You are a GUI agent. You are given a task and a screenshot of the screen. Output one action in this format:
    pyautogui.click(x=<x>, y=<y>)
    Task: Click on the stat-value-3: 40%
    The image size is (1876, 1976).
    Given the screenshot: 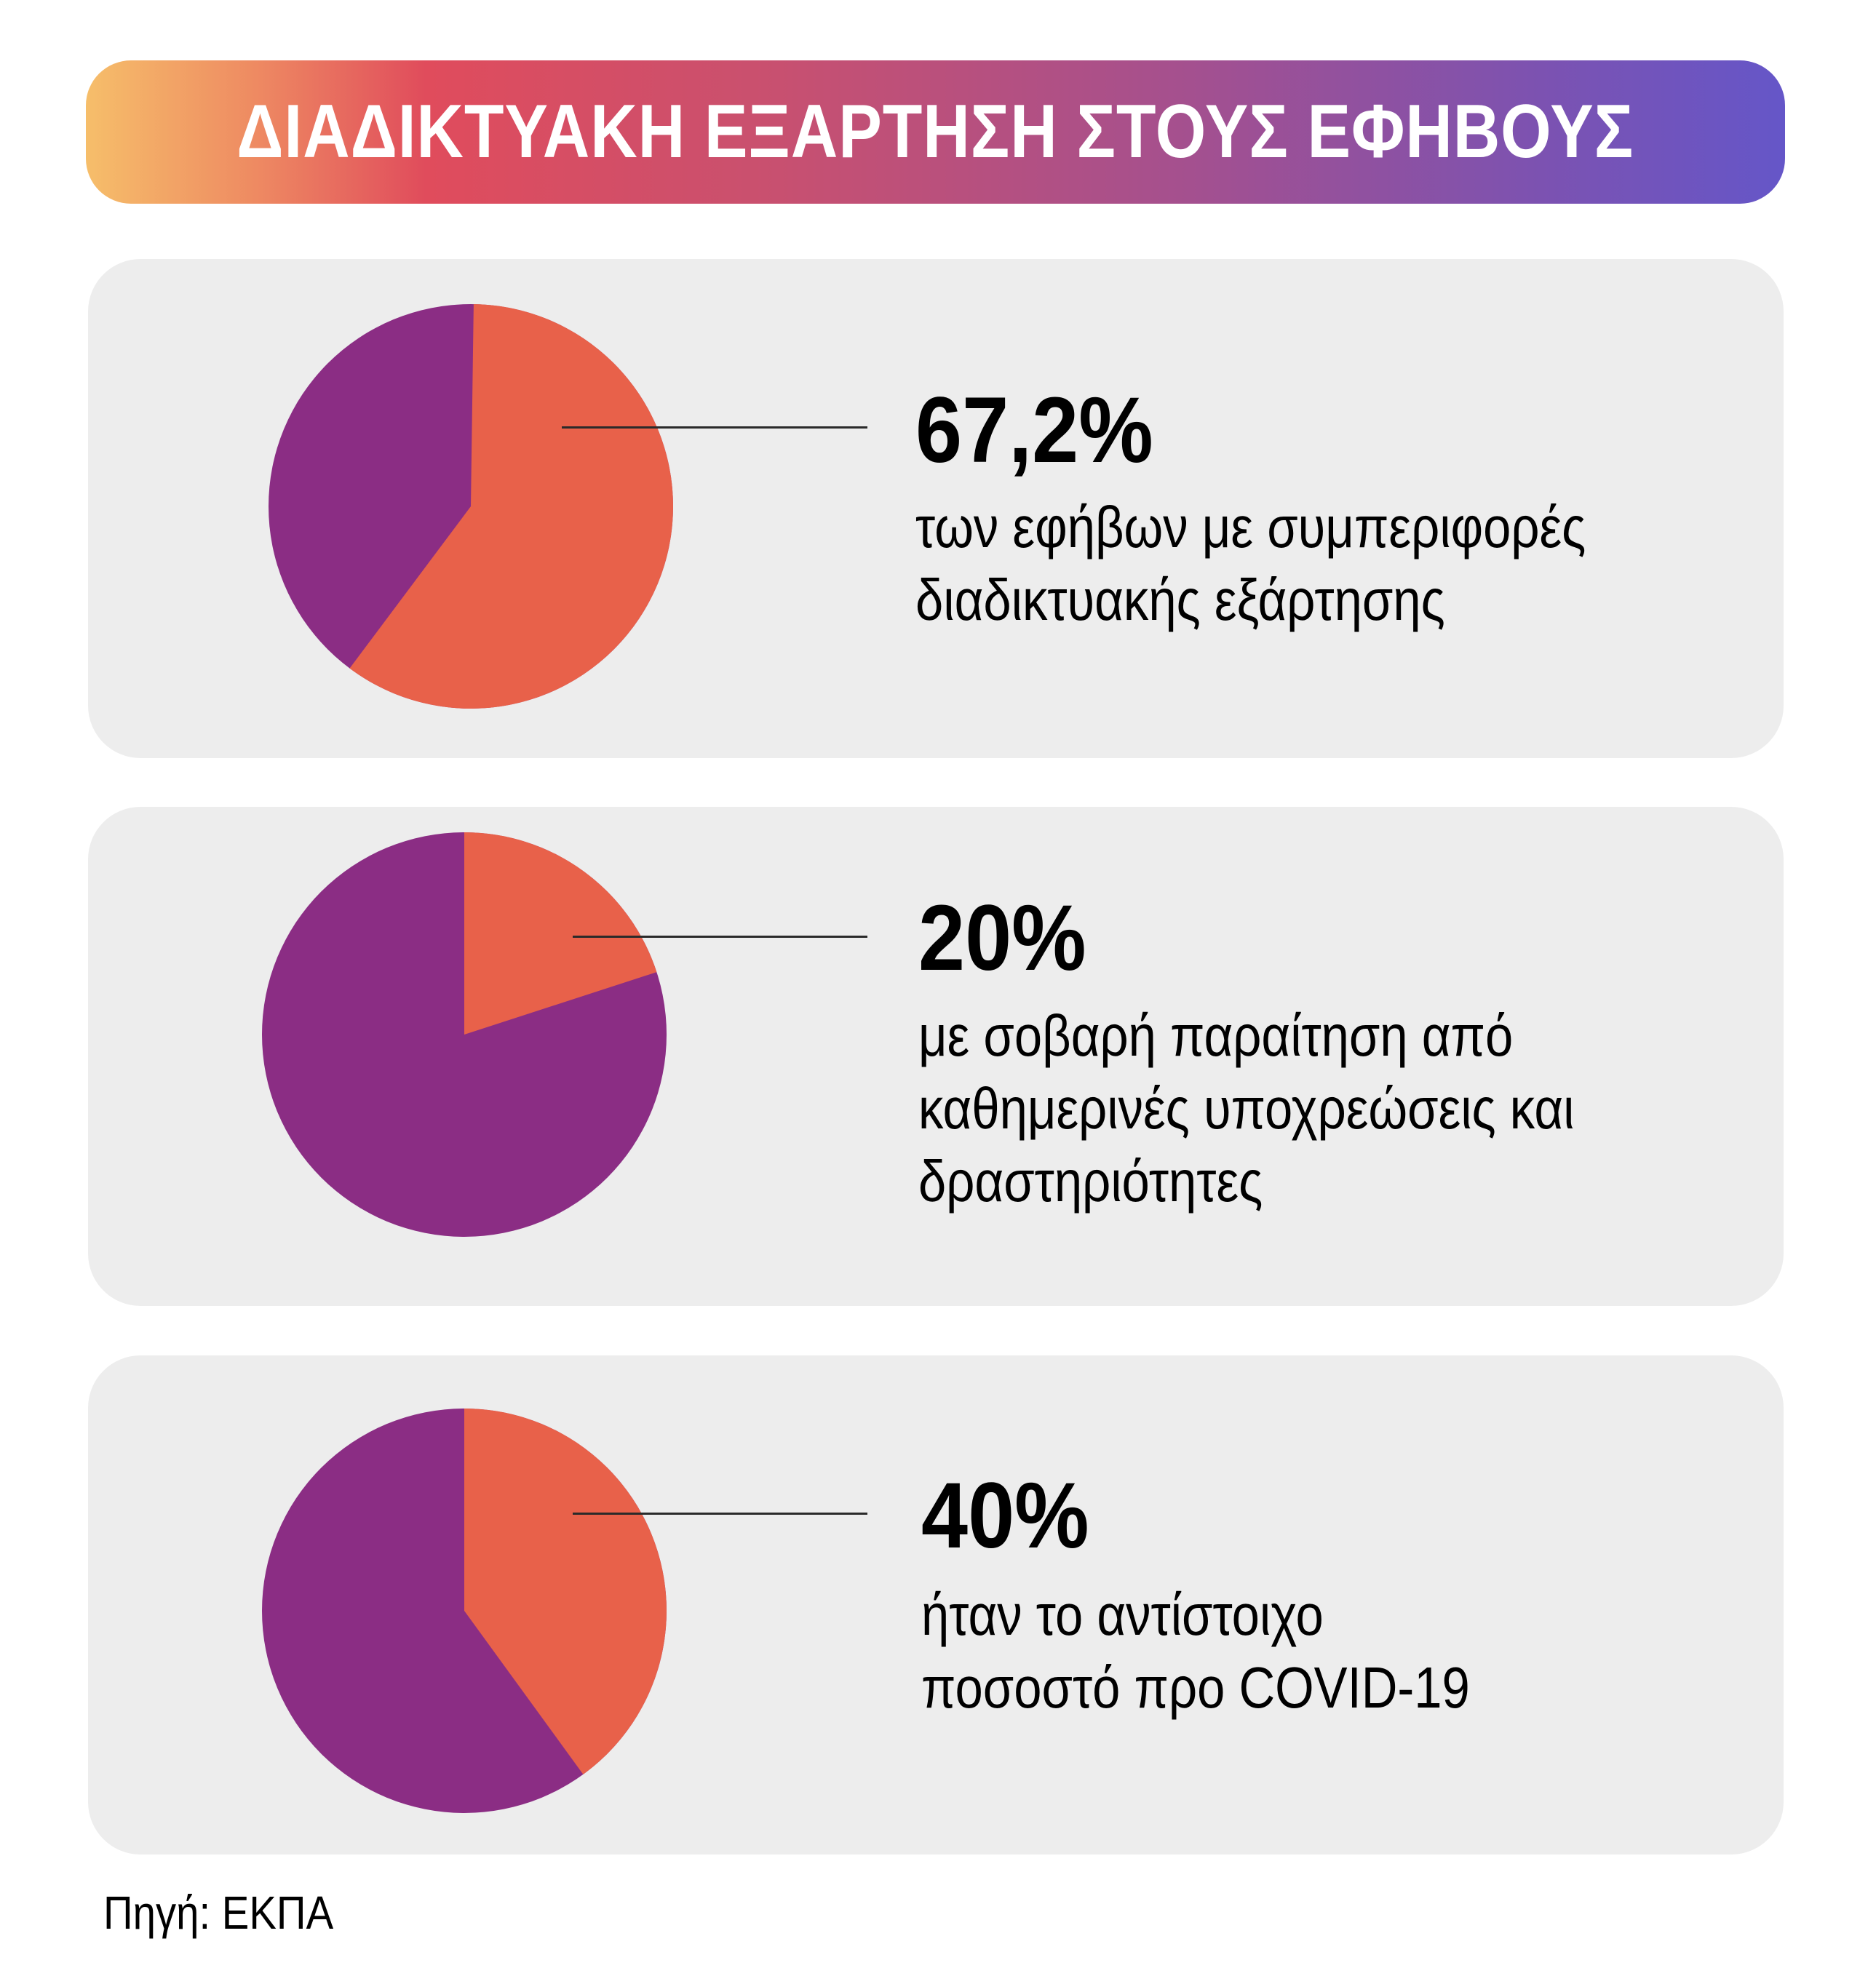 What is the action you would take?
    pyautogui.click(x=1005, y=1516)
    